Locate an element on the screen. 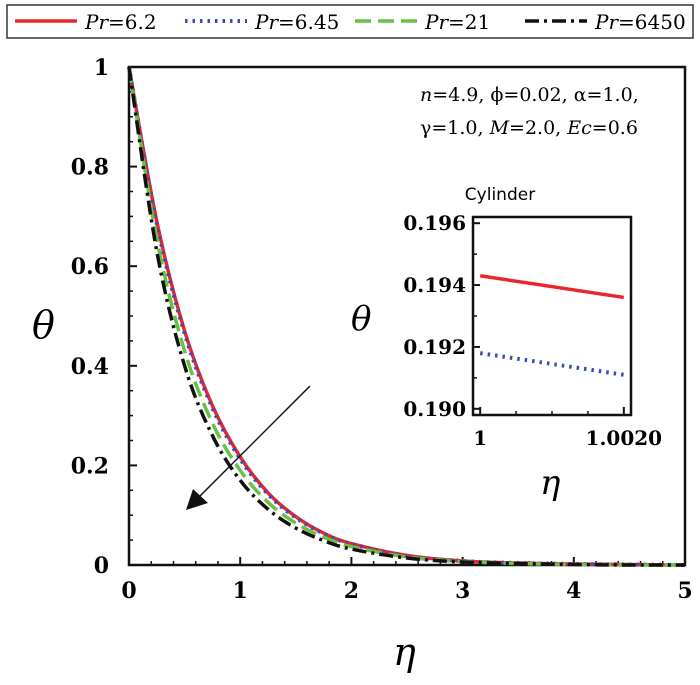  param-rest-1: =4.9, ϕ=0.02, α=1.0, is located at coordinates (535, 95).